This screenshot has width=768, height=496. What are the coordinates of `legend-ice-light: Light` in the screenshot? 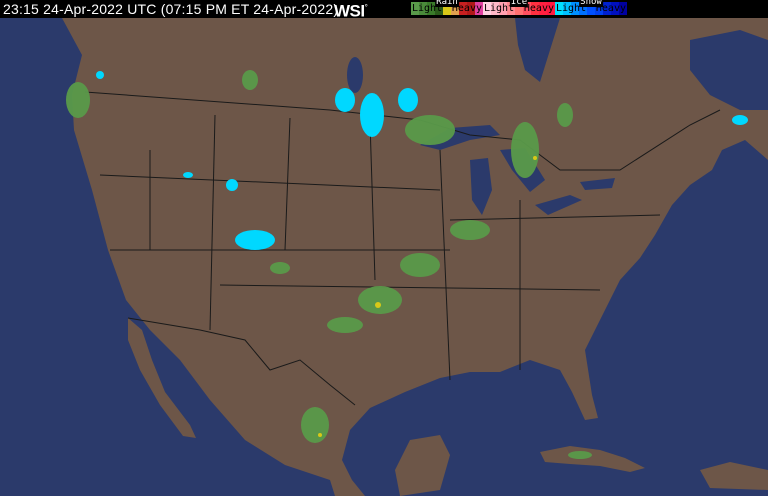 It's located at (499, 8).